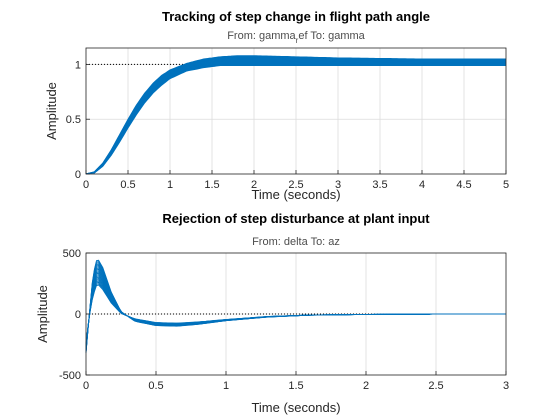  I want to click on y-tick-label: 500, so click(72, 254).